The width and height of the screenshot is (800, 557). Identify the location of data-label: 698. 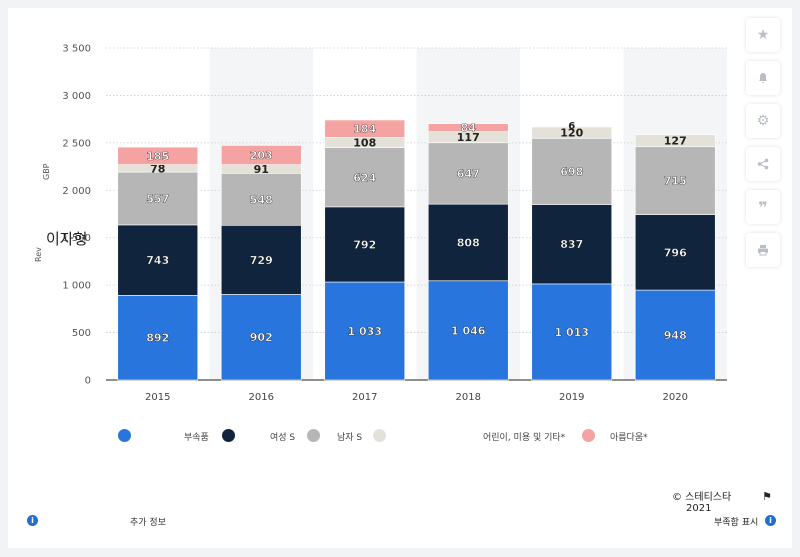
(571, 171).